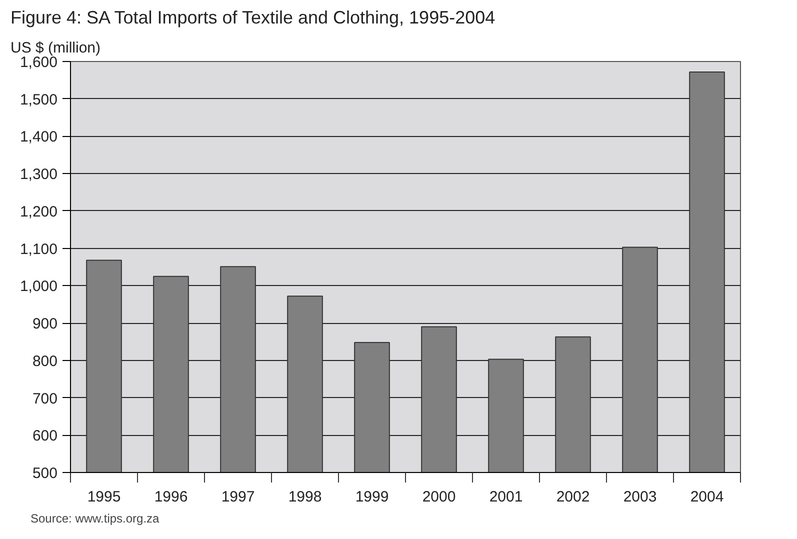  I want to click on y-tick-label: 1,200, so click(39, 211).